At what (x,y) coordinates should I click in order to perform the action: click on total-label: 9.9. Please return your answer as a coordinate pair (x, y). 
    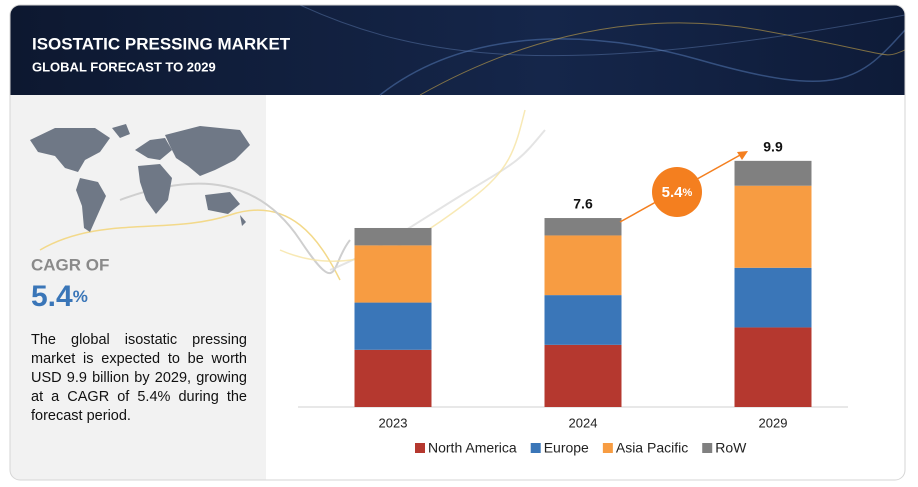
    Looking at the image, I should click on (773, 147).